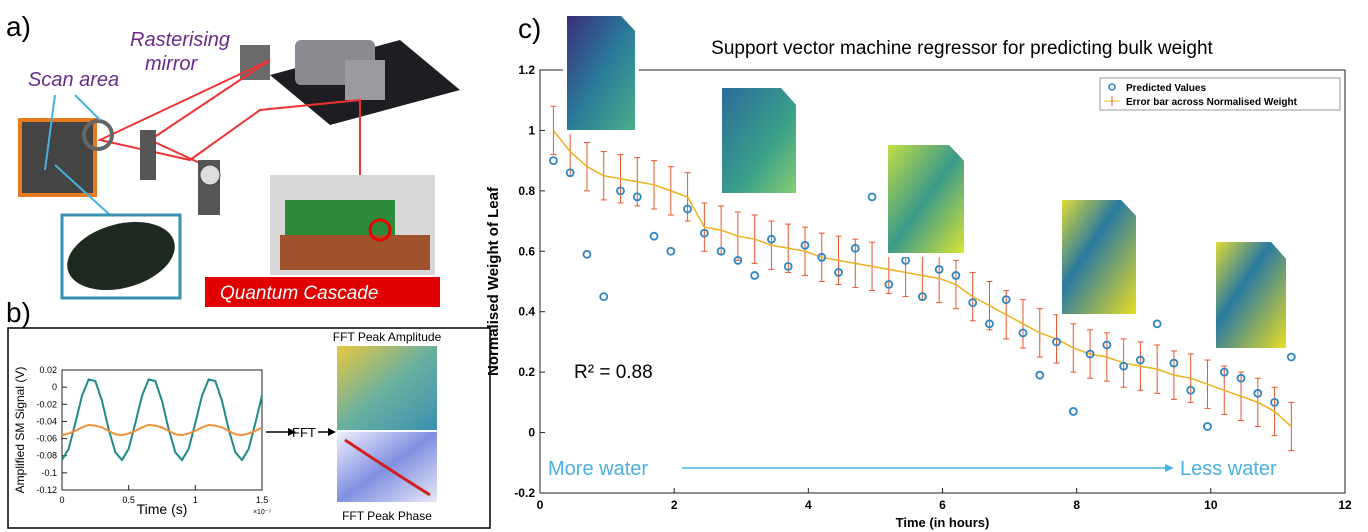  Describe the element at coordinates (46, 456) in the screenshot. I see `y-tick-label: -0.08` at that location.